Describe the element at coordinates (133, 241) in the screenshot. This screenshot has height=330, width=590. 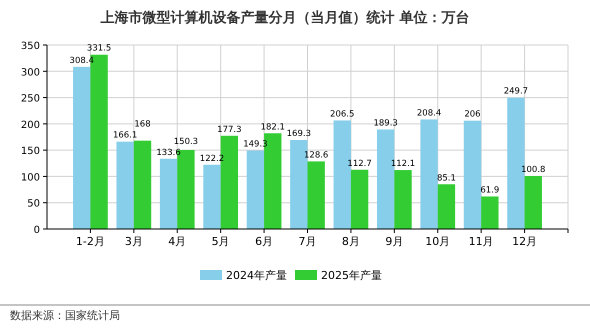
I see `x-tick-label: 3月` at that location.